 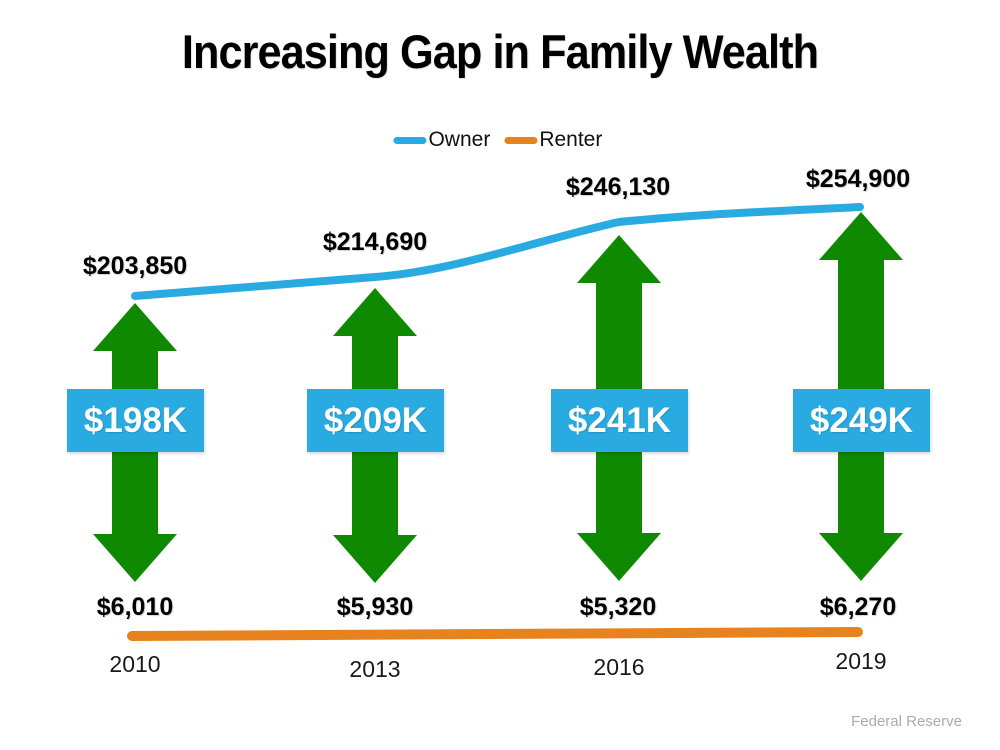 I want to click on owner-line, so click(x=497, y=251).